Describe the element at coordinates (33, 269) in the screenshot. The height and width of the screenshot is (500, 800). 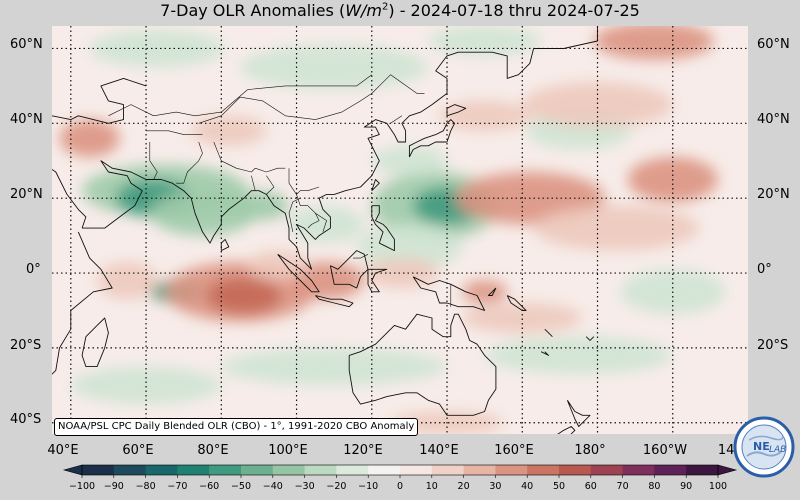
I see `lat-label-left-eq: 0°` at that location.